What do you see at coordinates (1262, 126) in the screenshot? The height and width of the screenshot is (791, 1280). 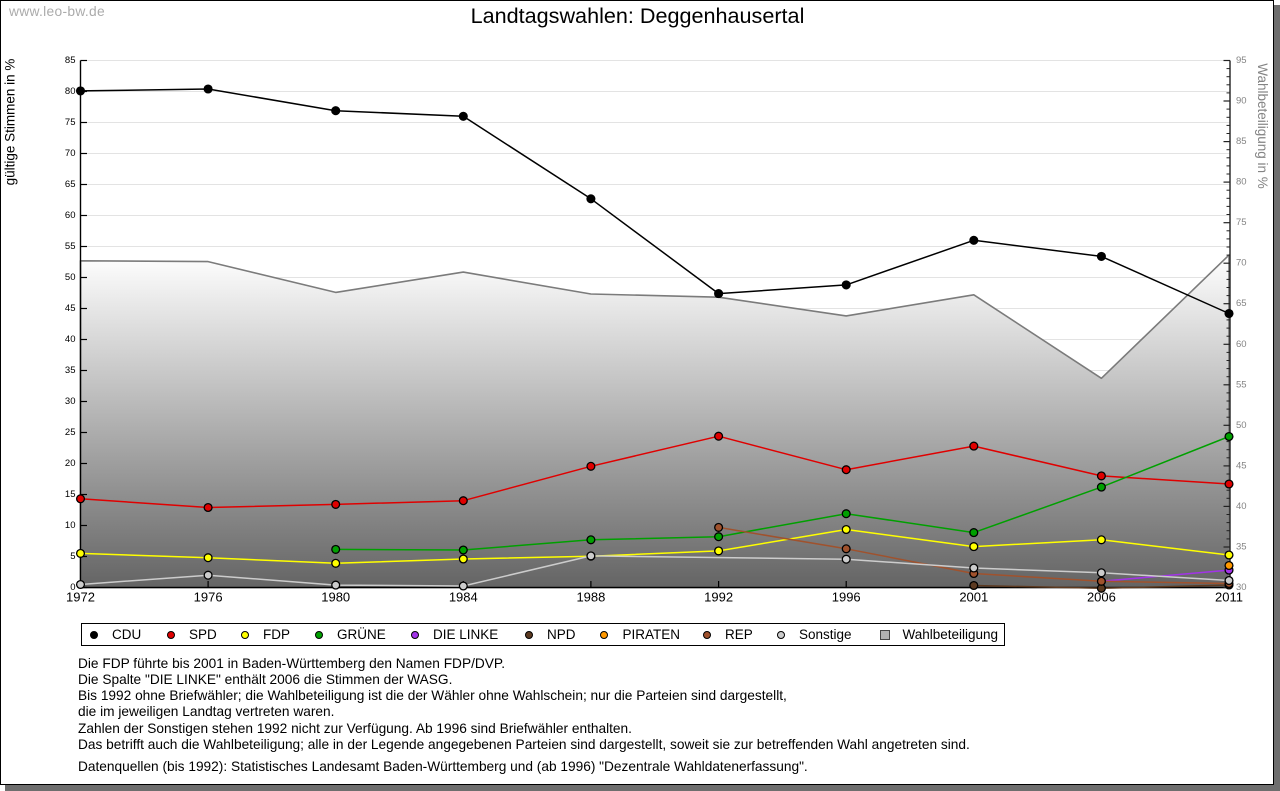 I see `svg-text: Wahlbeteiligung in %` at bounding box center [1262, 126].